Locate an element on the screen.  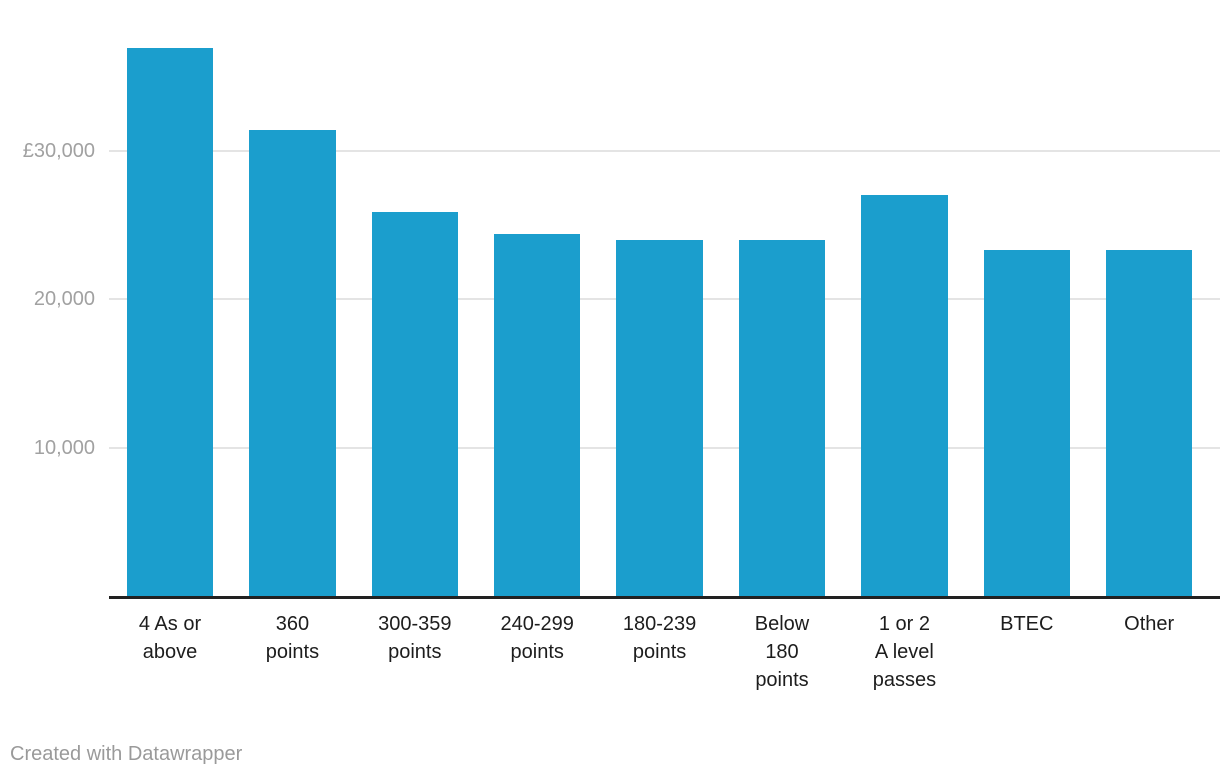
x-axis-category-label: Below 180 points is located at coordinates (782, 652).